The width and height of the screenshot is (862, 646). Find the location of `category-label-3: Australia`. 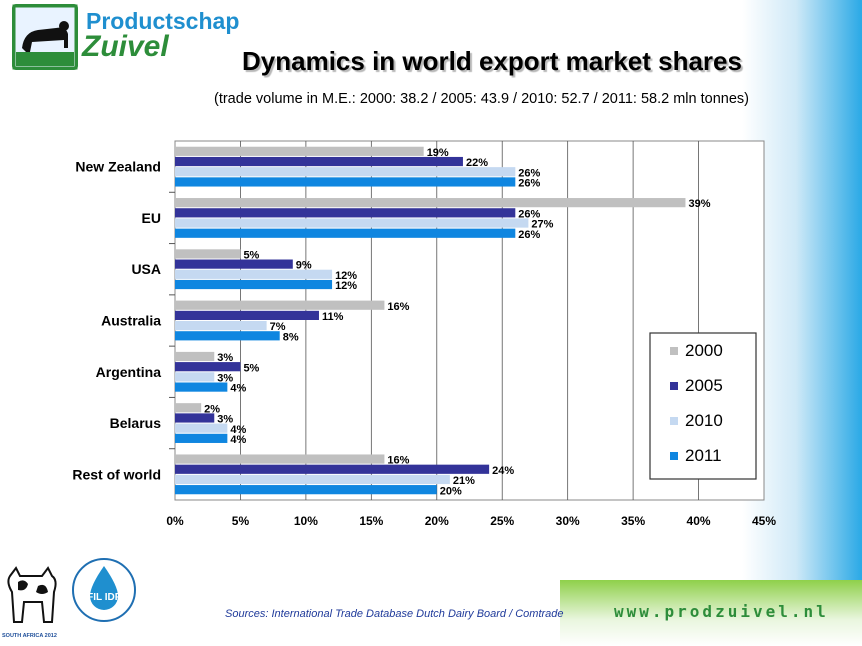

category-label-3: Australia is located at coordinates (131, 321).